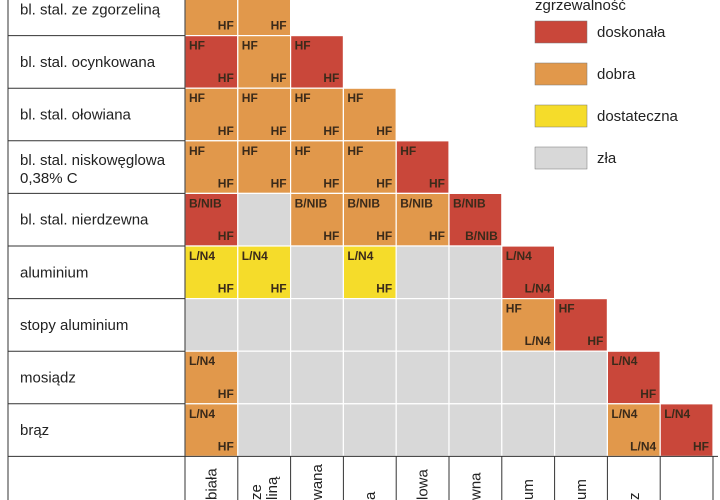 The height and width of the screenshot is (500, 720). I want to click on row-label-line2: 0,38% C, so click(49, 178).